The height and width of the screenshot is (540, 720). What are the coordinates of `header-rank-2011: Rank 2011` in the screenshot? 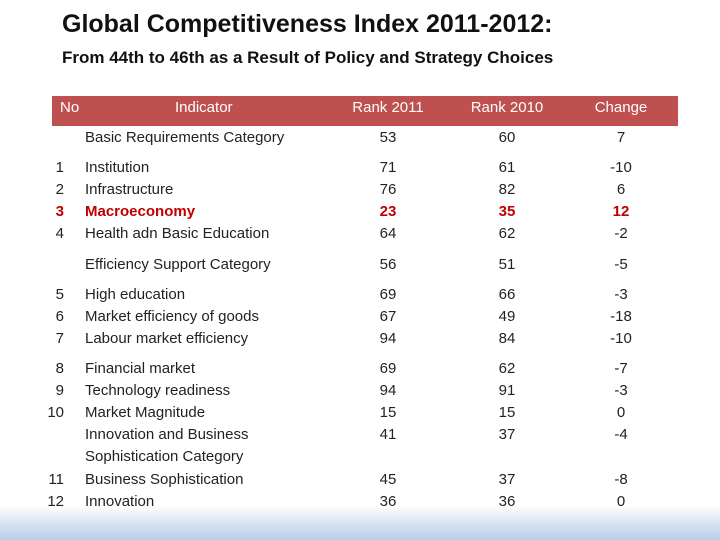 It's located at (388, 107).